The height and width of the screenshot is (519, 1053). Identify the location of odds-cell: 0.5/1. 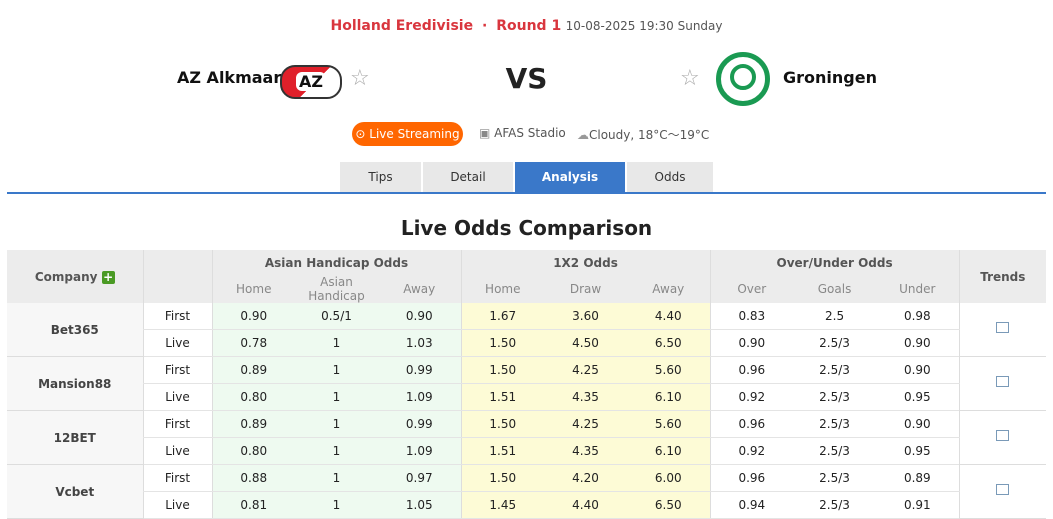
(336, 316).